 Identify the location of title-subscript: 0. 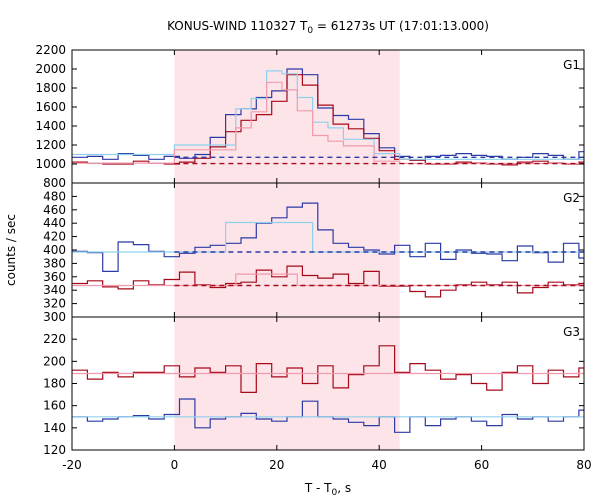
(310, 31).